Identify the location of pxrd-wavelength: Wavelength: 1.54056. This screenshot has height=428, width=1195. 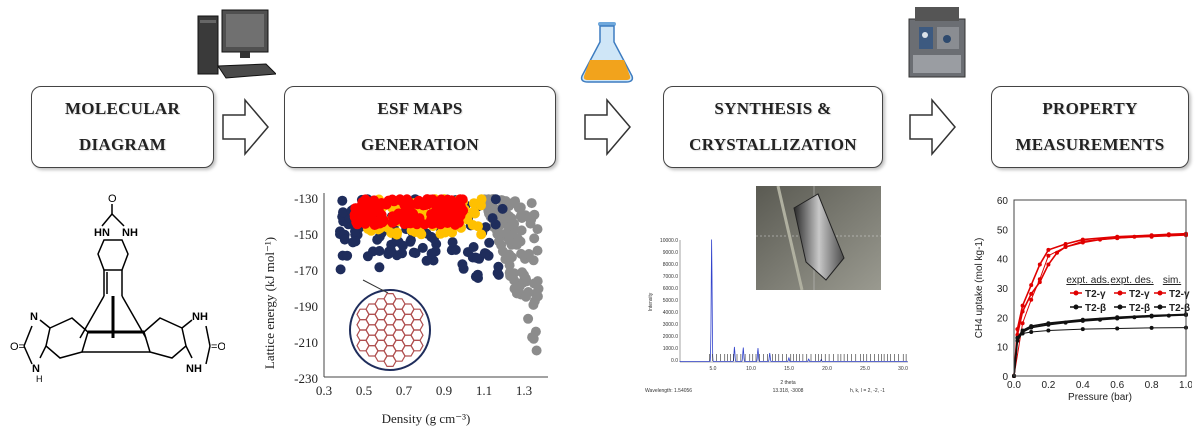
(668, 391).